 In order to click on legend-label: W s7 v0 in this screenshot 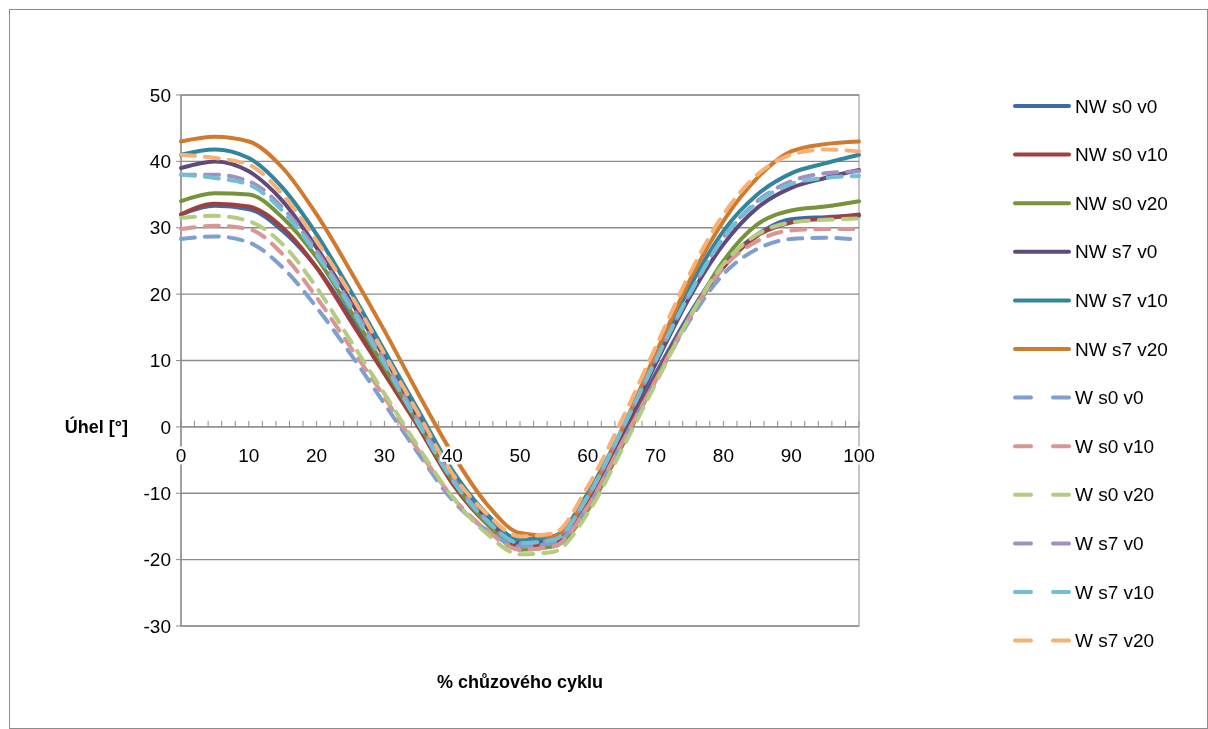, I will do `click(1109, 544)`.